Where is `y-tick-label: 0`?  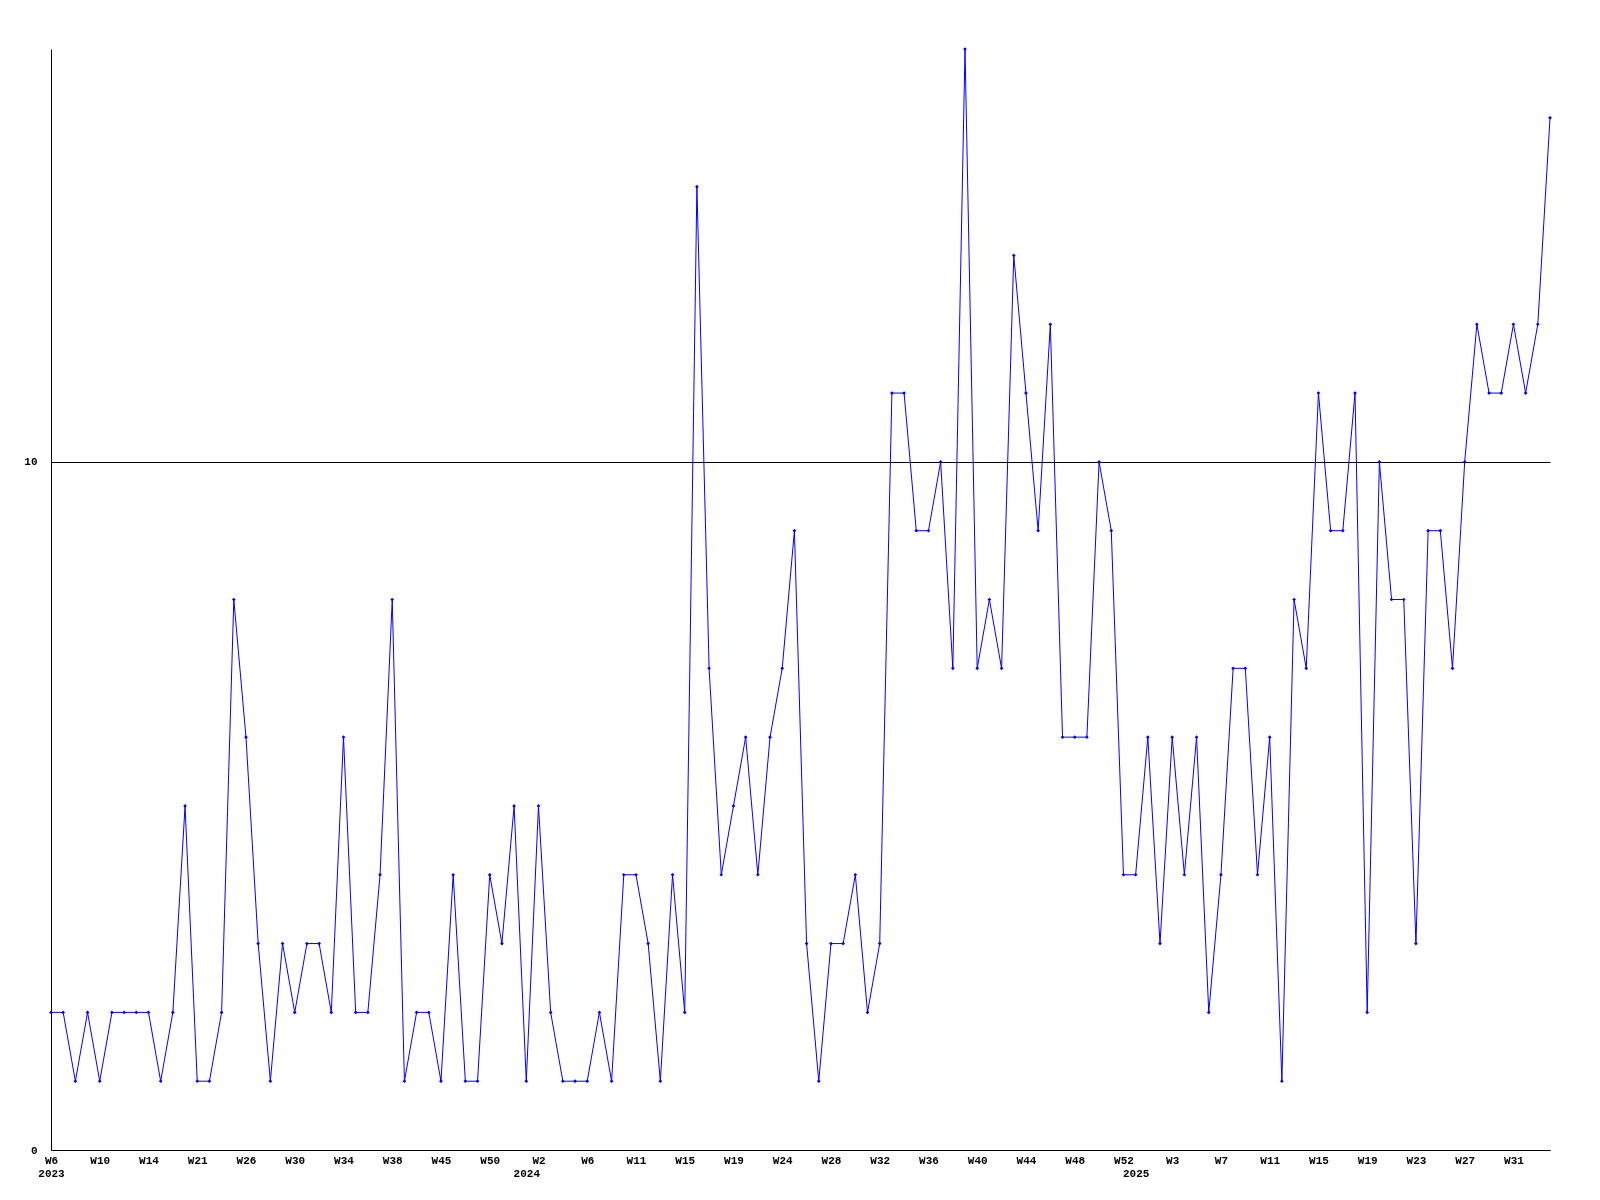 y-tick-label: 0 is located at coordinates (34, 1150).